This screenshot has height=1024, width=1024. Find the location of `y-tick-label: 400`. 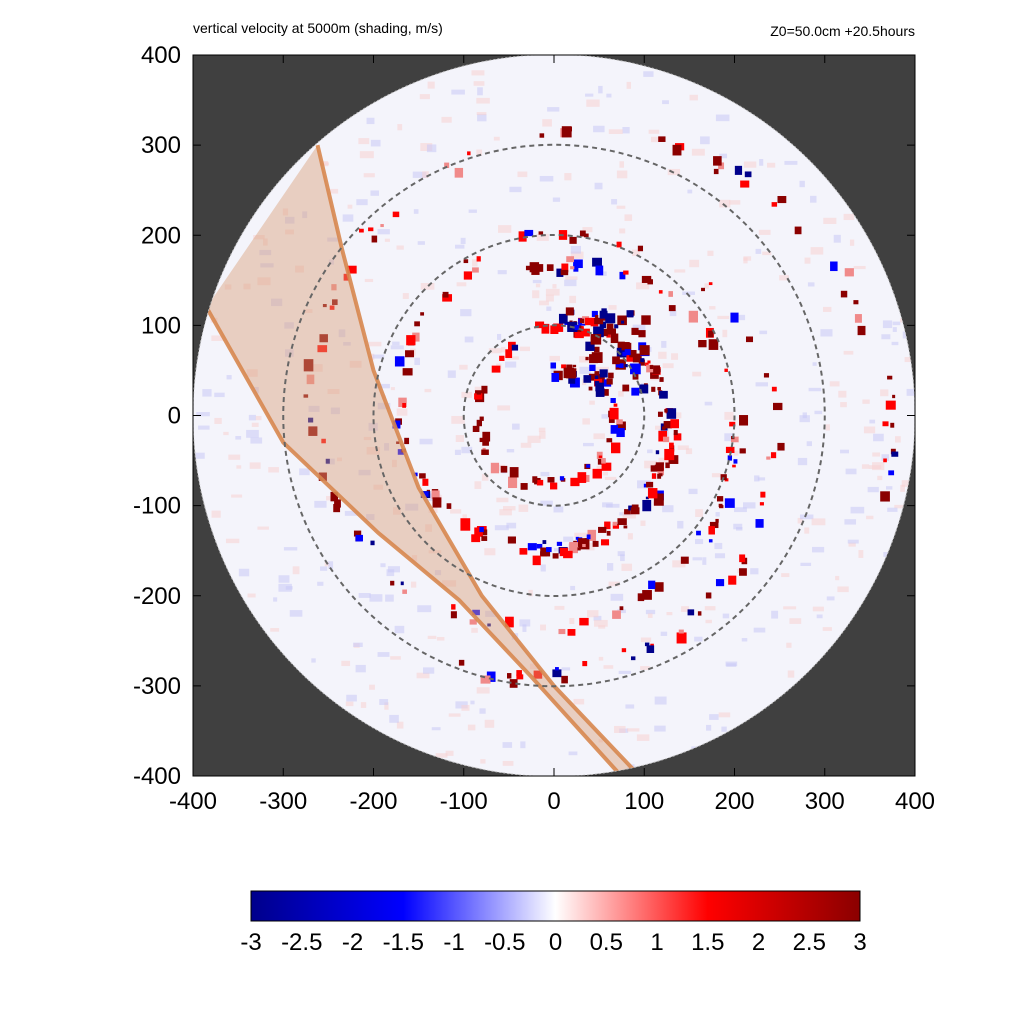

y-tick-label: 400 is located at coordinates (161, 55).